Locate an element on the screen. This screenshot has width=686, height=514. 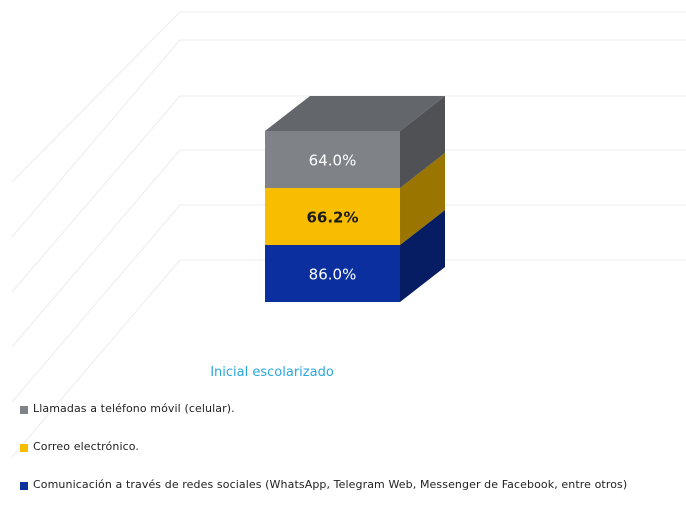
category-label: Inicial escolarizado is located at coordinates (272, 372).